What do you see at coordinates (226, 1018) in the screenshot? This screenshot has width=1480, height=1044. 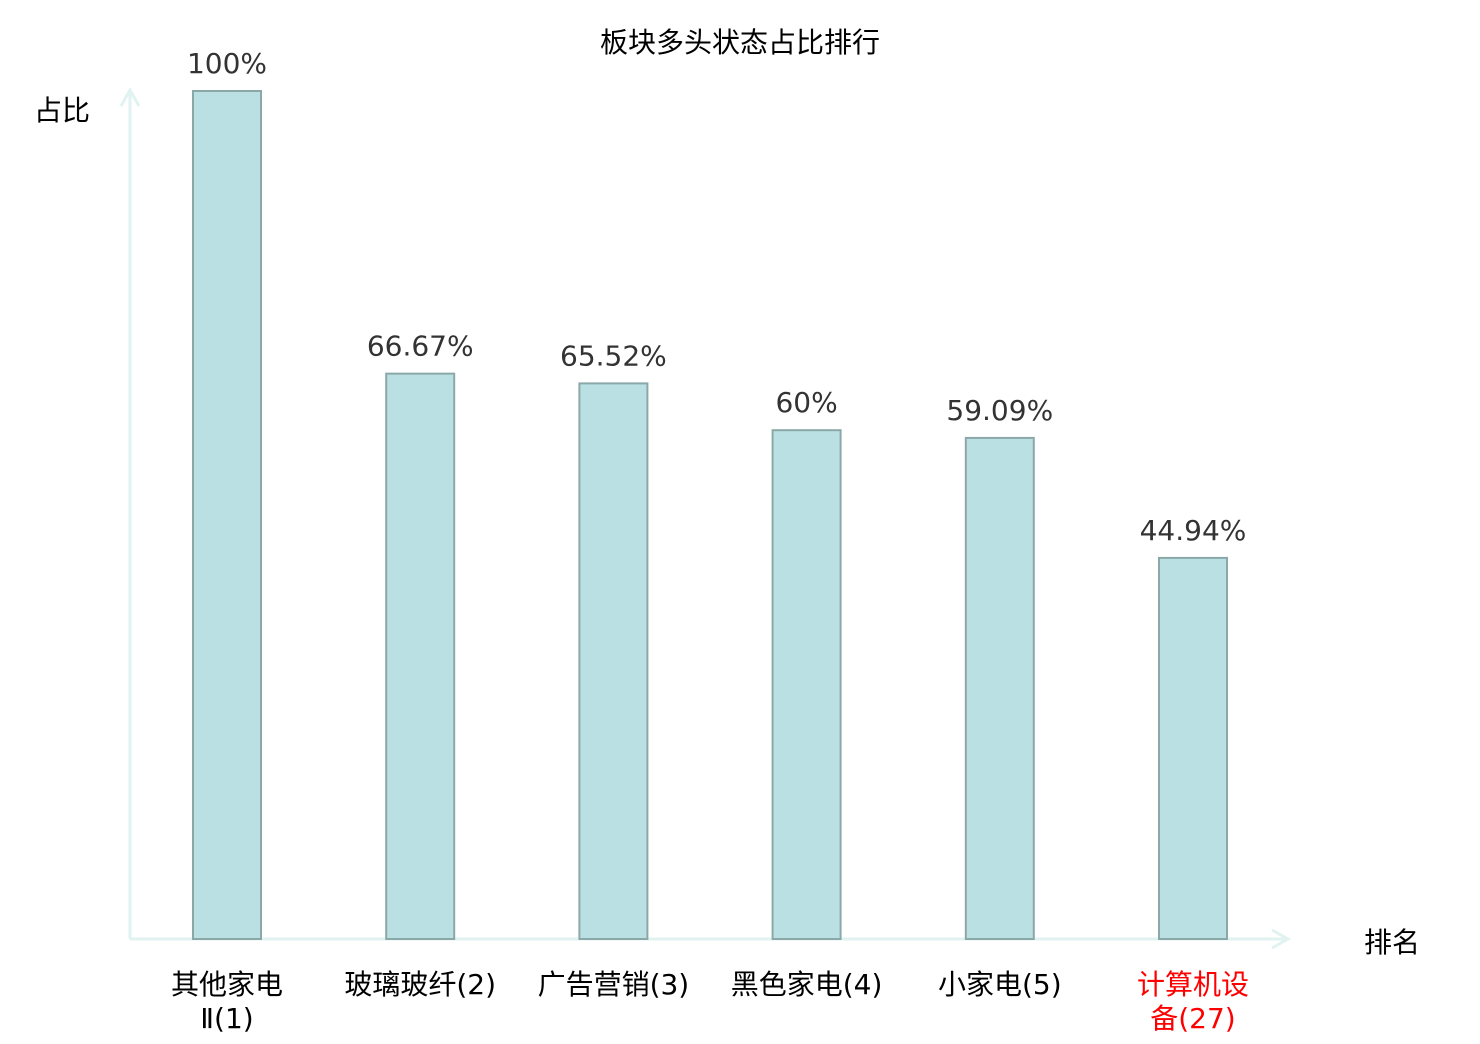 I see `x-tick-label: Ⅱ(1)` at bounding box center [226, 1018].